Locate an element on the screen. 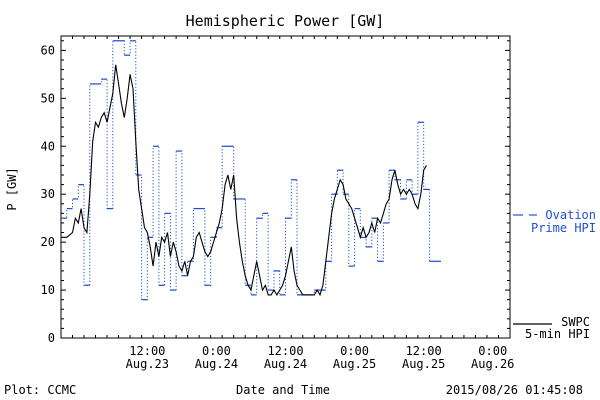  y-tick-label: 40 is located at coordinates (48, 146).